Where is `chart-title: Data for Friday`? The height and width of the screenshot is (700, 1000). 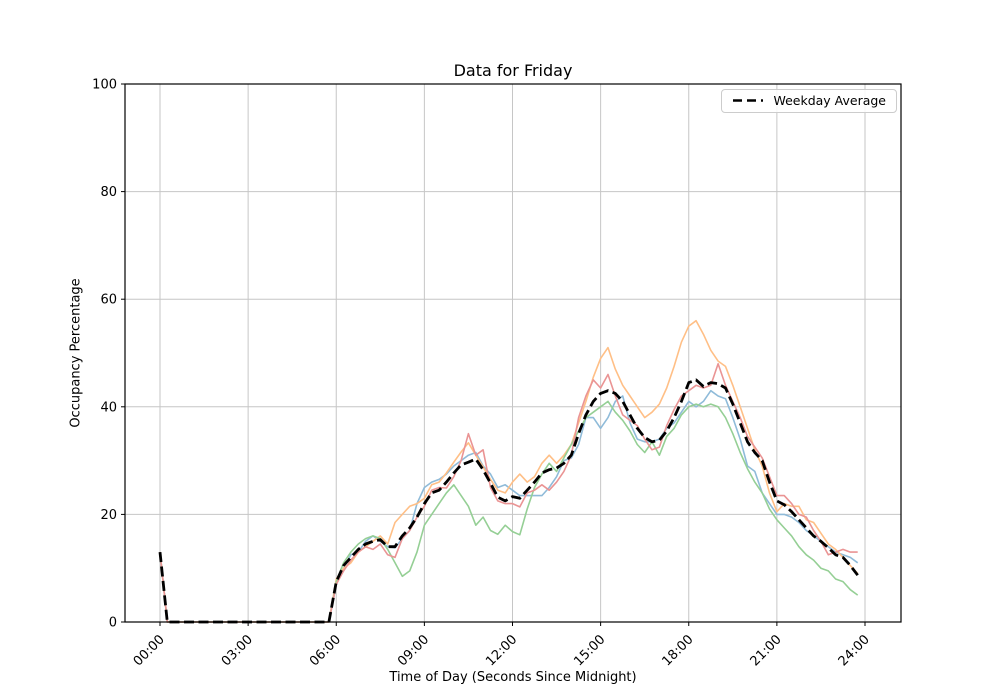 chart-title: Data for Friday is located at coordinates (513, 70).